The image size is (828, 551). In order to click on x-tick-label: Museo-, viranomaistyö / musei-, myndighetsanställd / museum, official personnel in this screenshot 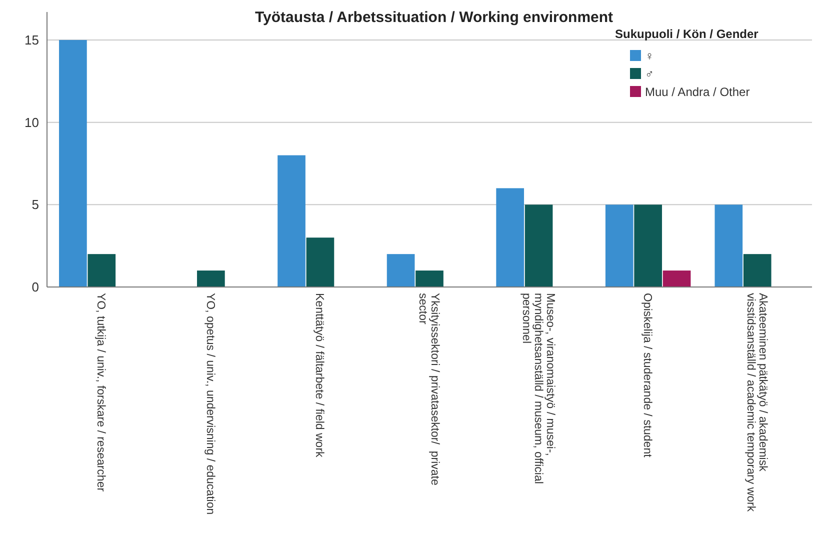, I will do `click(538, 388)`.